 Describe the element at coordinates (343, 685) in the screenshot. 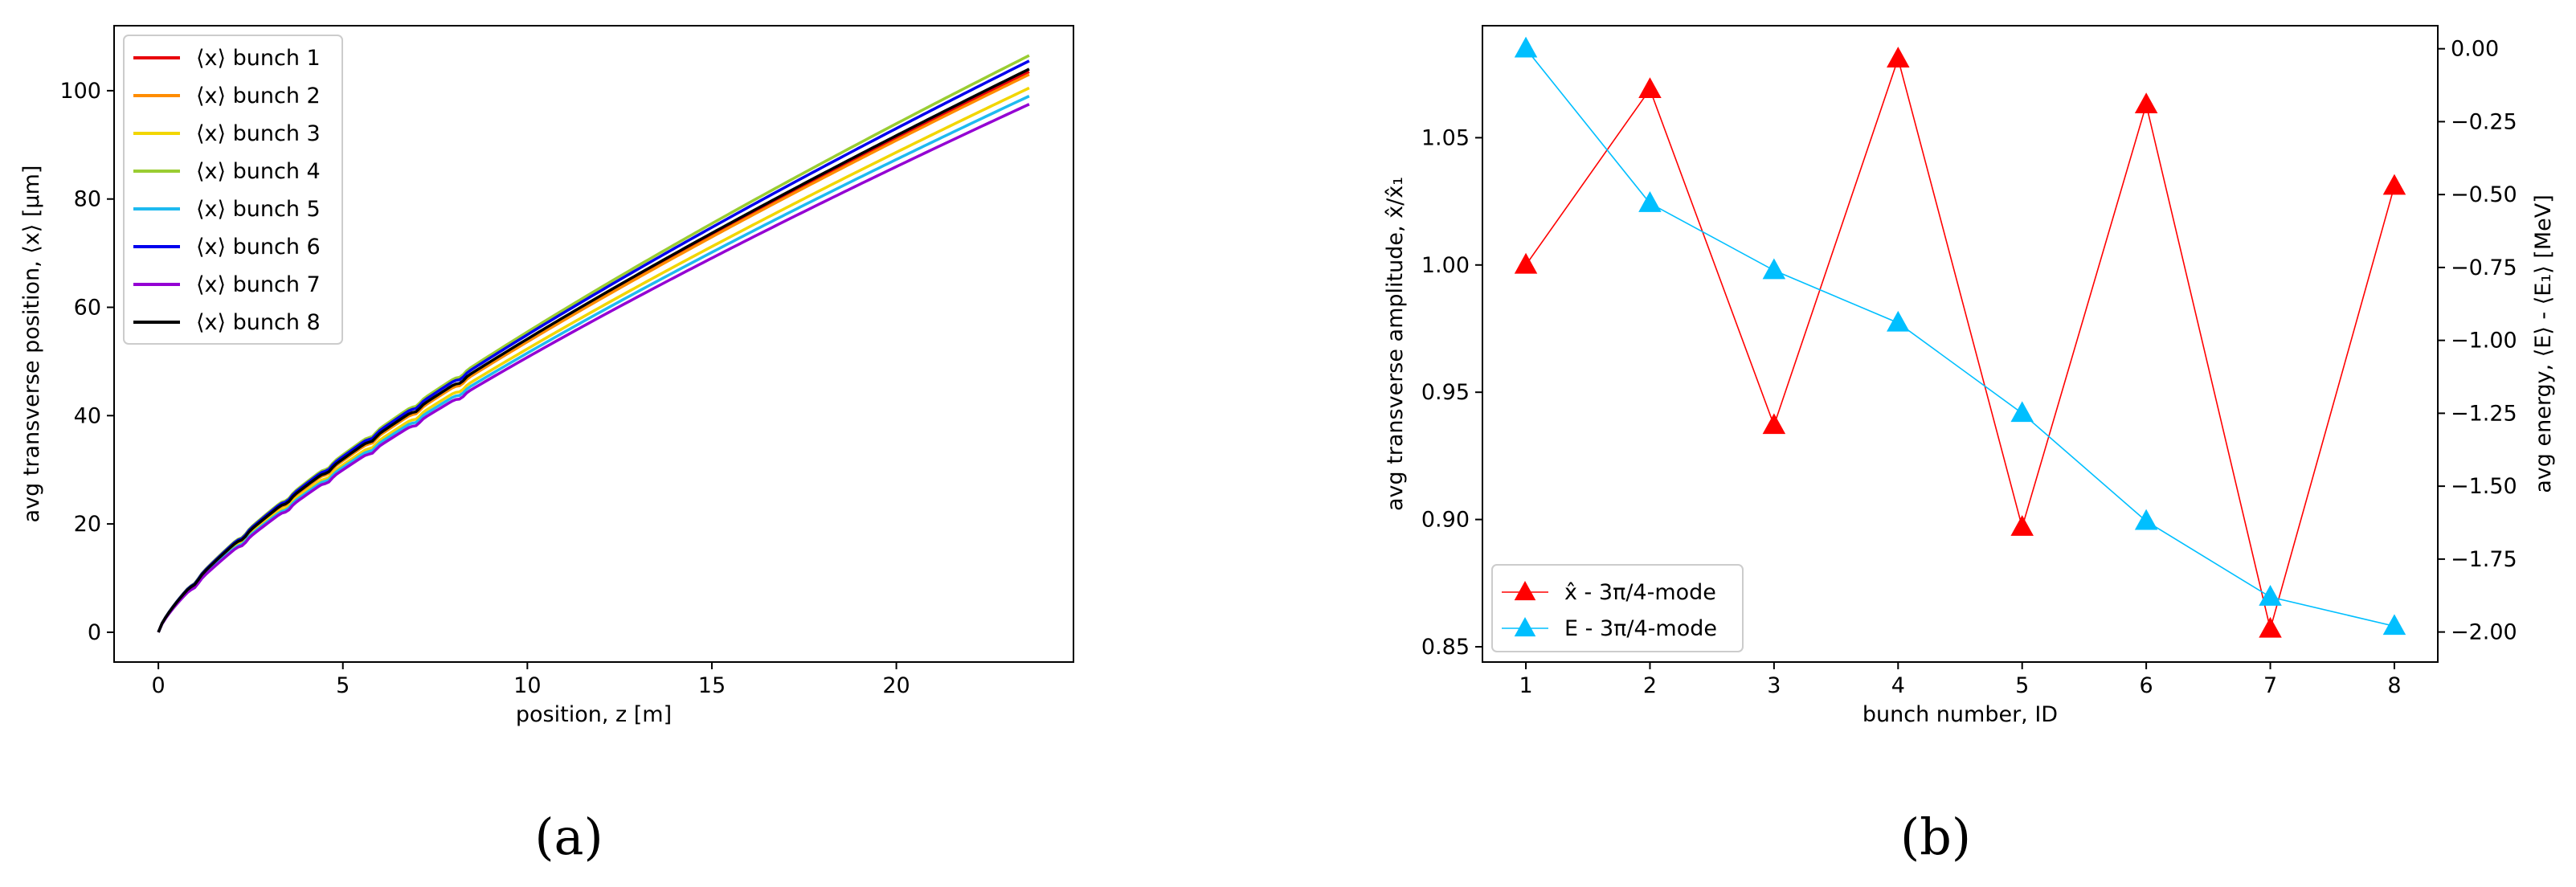

I see `a-x-tick-label: 5` at that location.